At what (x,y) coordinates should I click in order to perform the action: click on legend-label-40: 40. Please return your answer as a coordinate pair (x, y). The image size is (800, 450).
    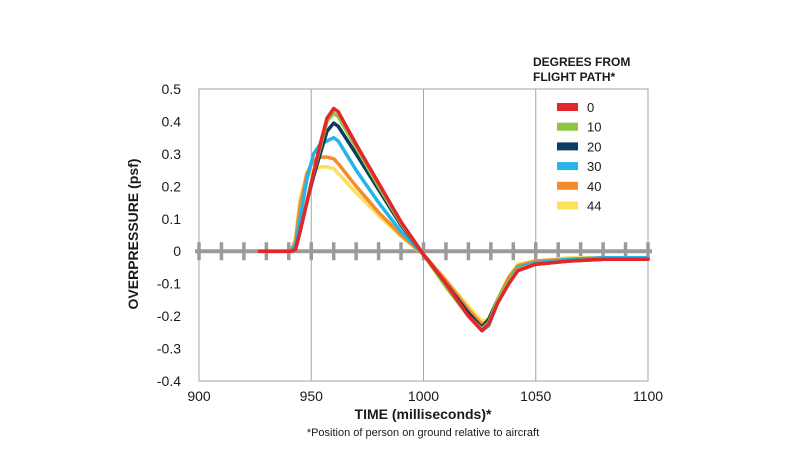
    Looking at the image, I should click on (594, 186).